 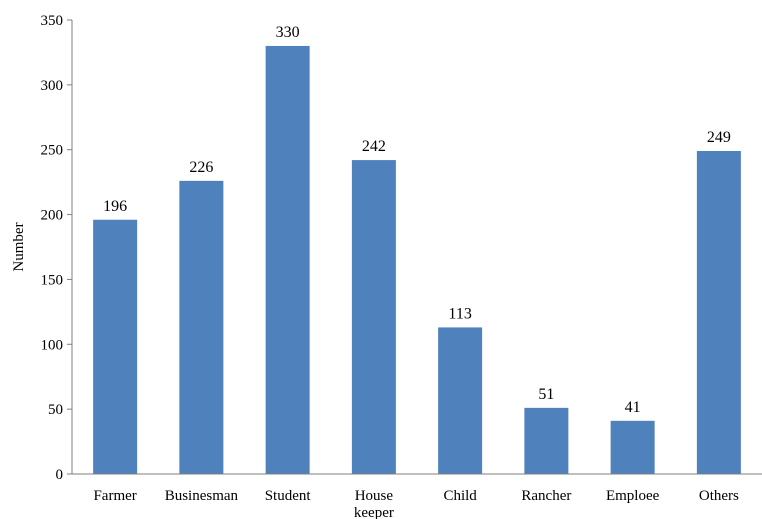 I want to click on y-tick-label-7: 350, so click(x=52, y=21).